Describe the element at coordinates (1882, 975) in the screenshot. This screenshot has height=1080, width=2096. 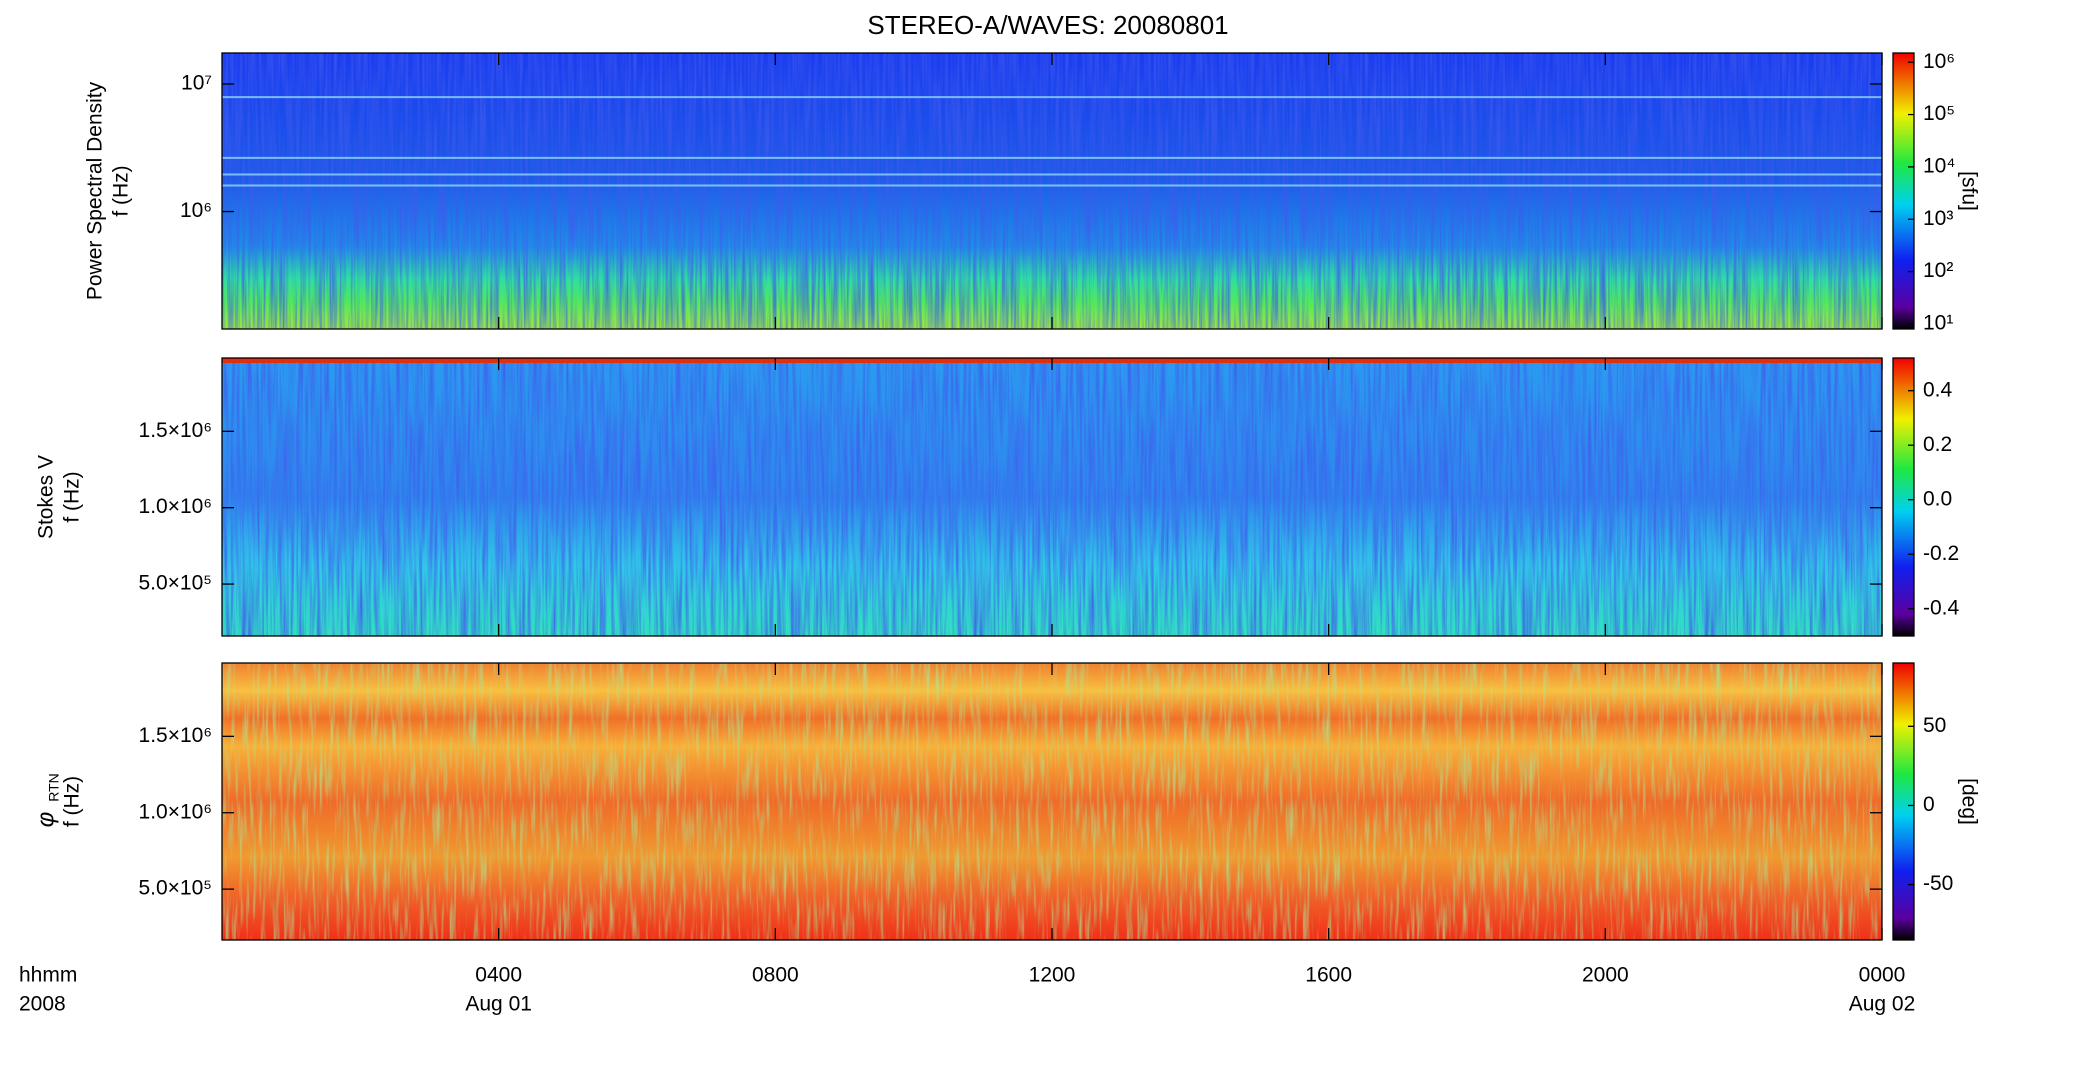
I see `x-tick-label: 0000` at that location.